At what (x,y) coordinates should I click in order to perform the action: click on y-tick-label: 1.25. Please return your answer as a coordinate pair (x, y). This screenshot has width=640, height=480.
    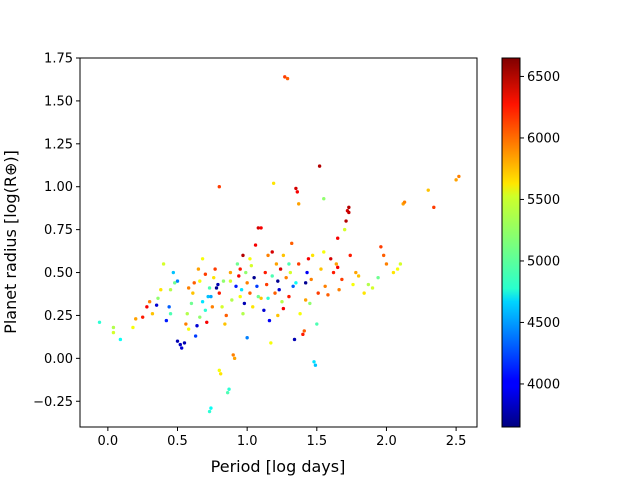
    Looking at the image, I should click on (58, 144).